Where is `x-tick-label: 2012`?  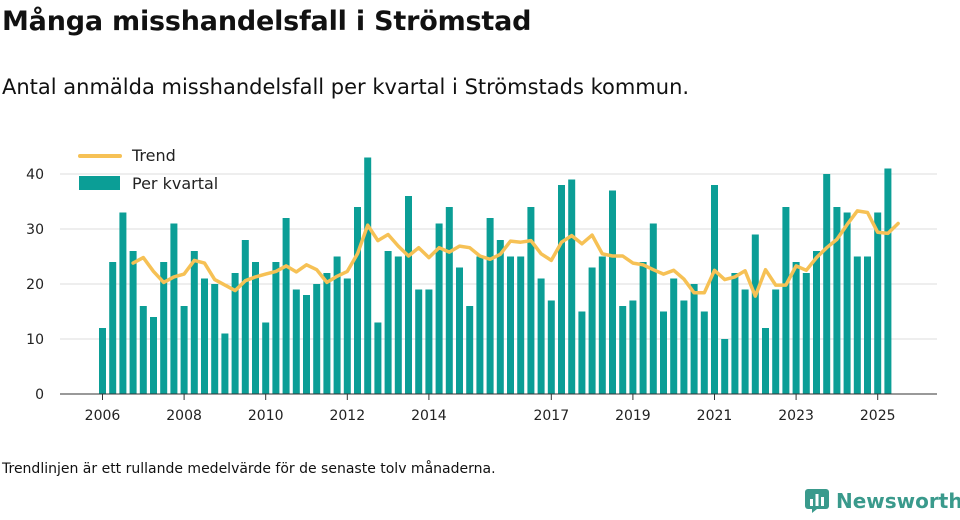
x-tick-label: 2012 is located at coordinates (347, 416).